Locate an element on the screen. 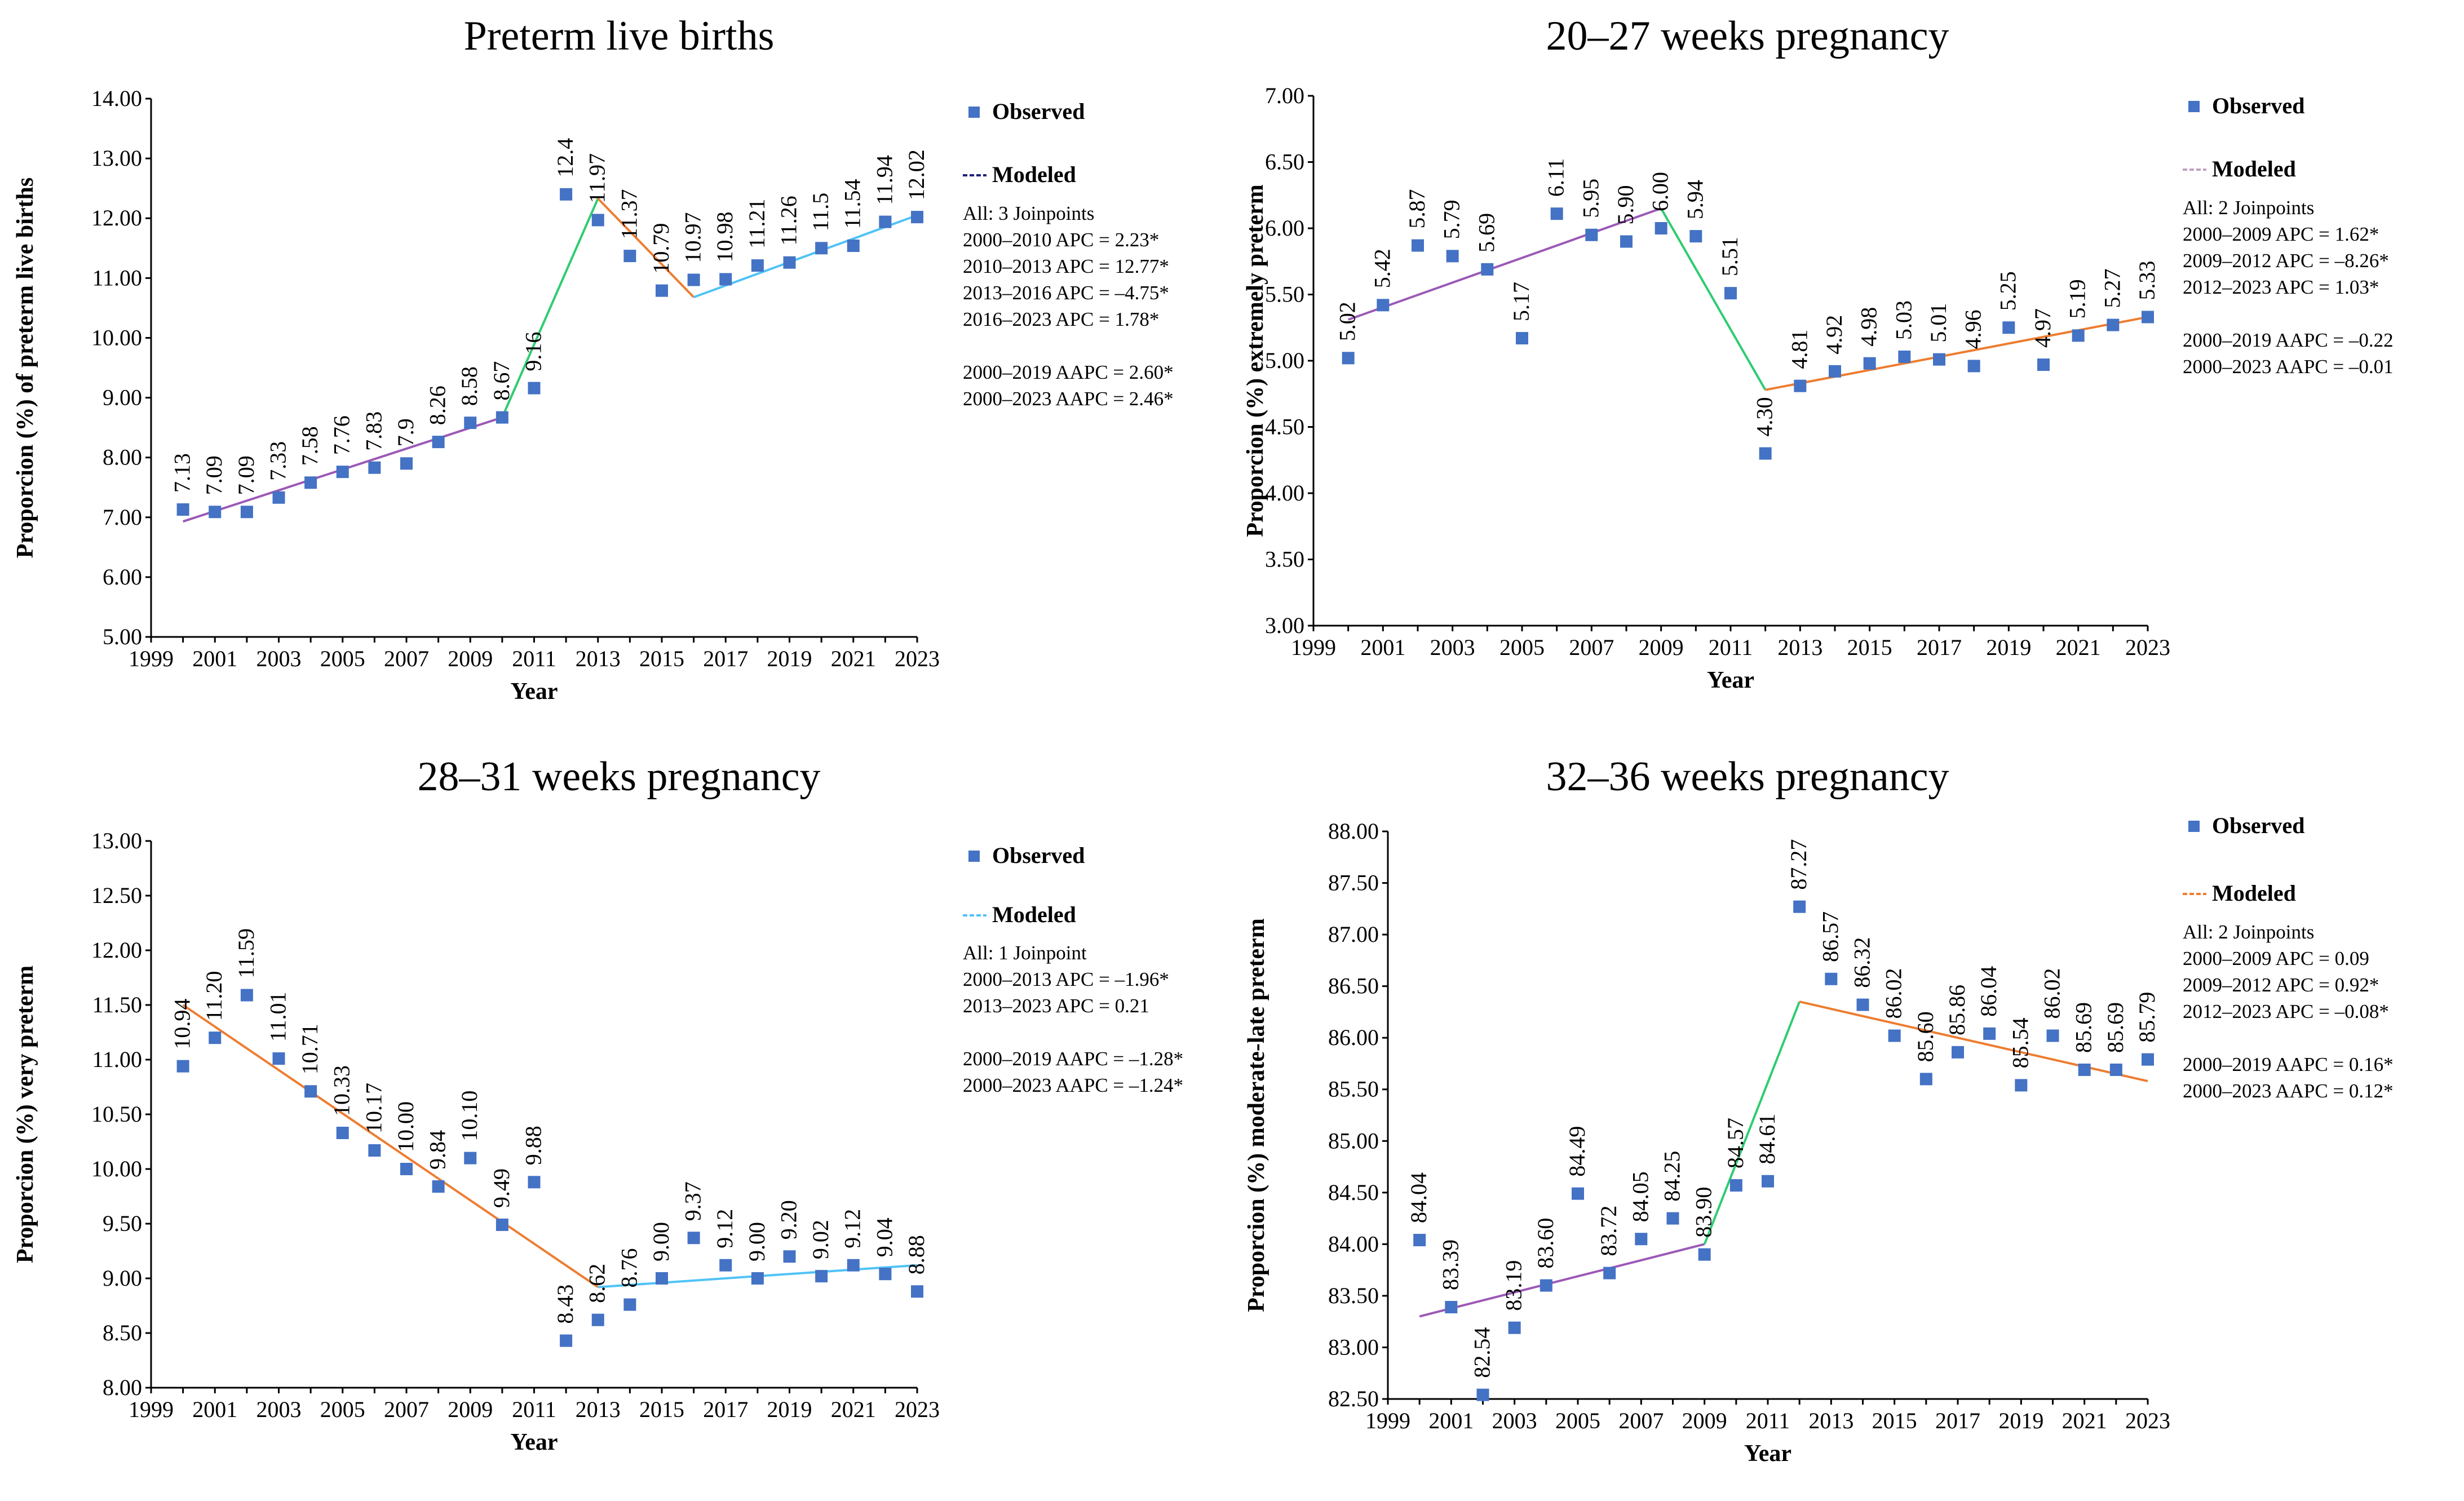  y-tick-label: 8.00 is located at coordinates (122, 458).